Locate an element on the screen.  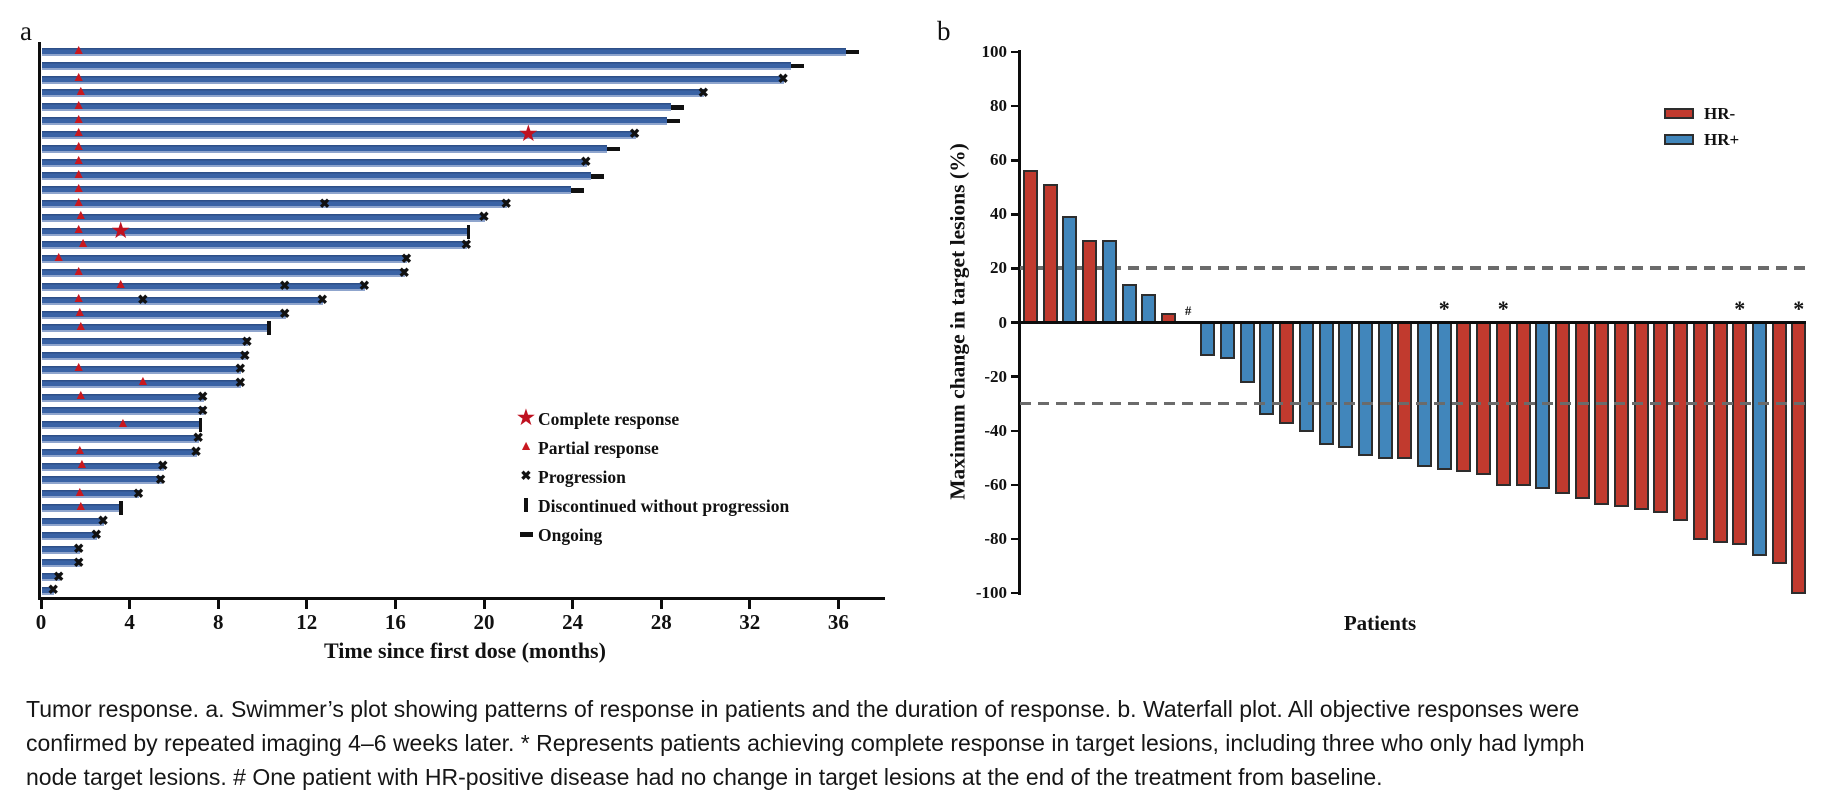
swimmer-x-axis-title: Time since first dose (months) is located at coordinates (465, 650).